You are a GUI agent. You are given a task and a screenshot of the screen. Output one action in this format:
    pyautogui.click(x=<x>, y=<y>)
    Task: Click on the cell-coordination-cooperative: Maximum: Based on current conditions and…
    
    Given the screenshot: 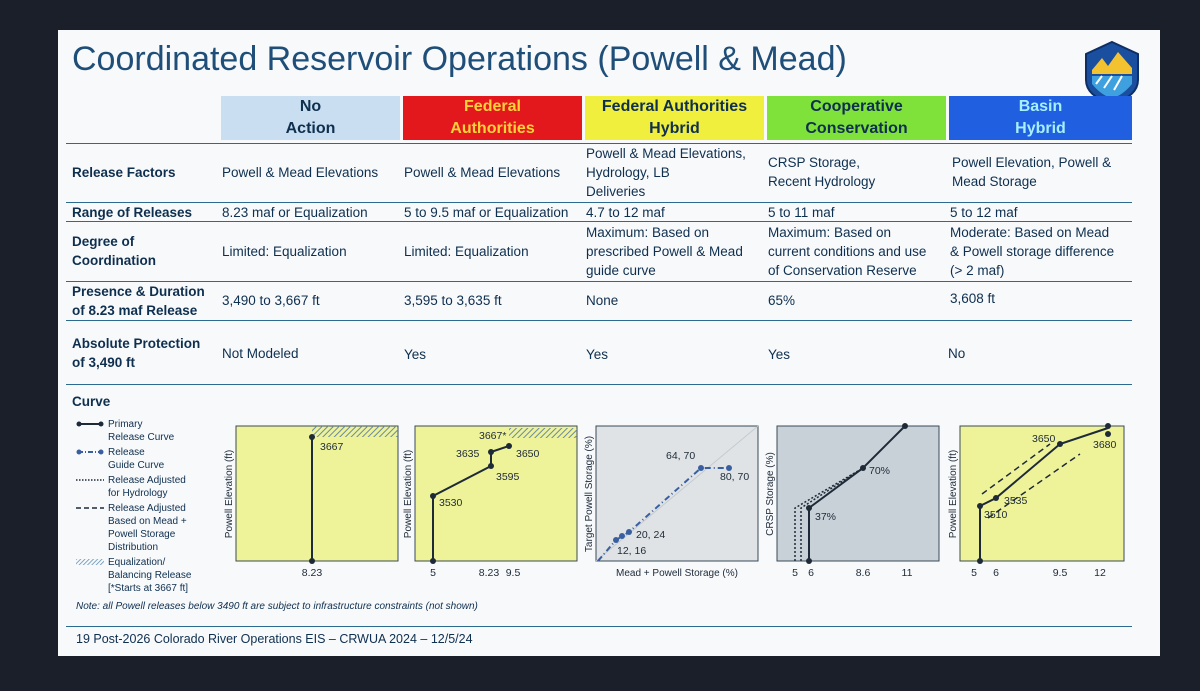 What is the action you would take?
    pyautogui.click(x=847, y=251)
    